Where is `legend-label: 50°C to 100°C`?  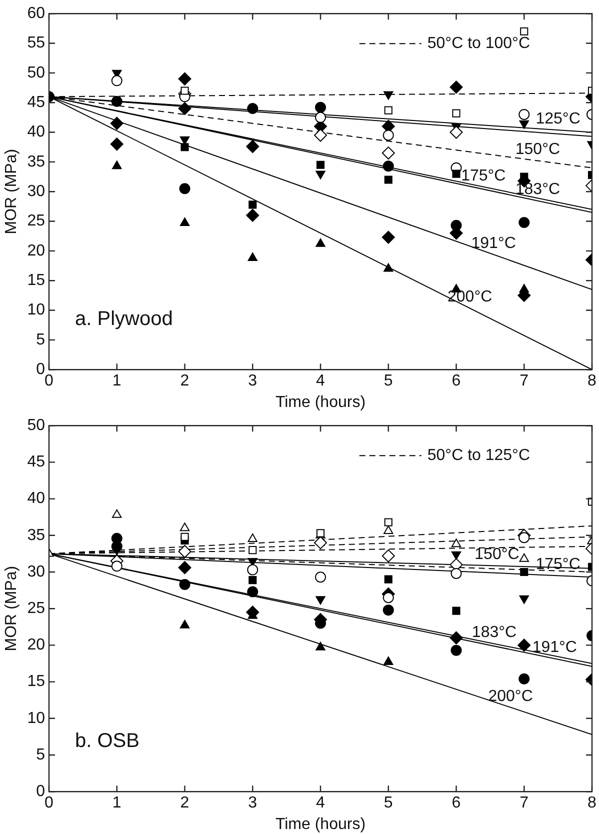 legend-label: 50°C to 100°C is located at coordinates (478, 43).